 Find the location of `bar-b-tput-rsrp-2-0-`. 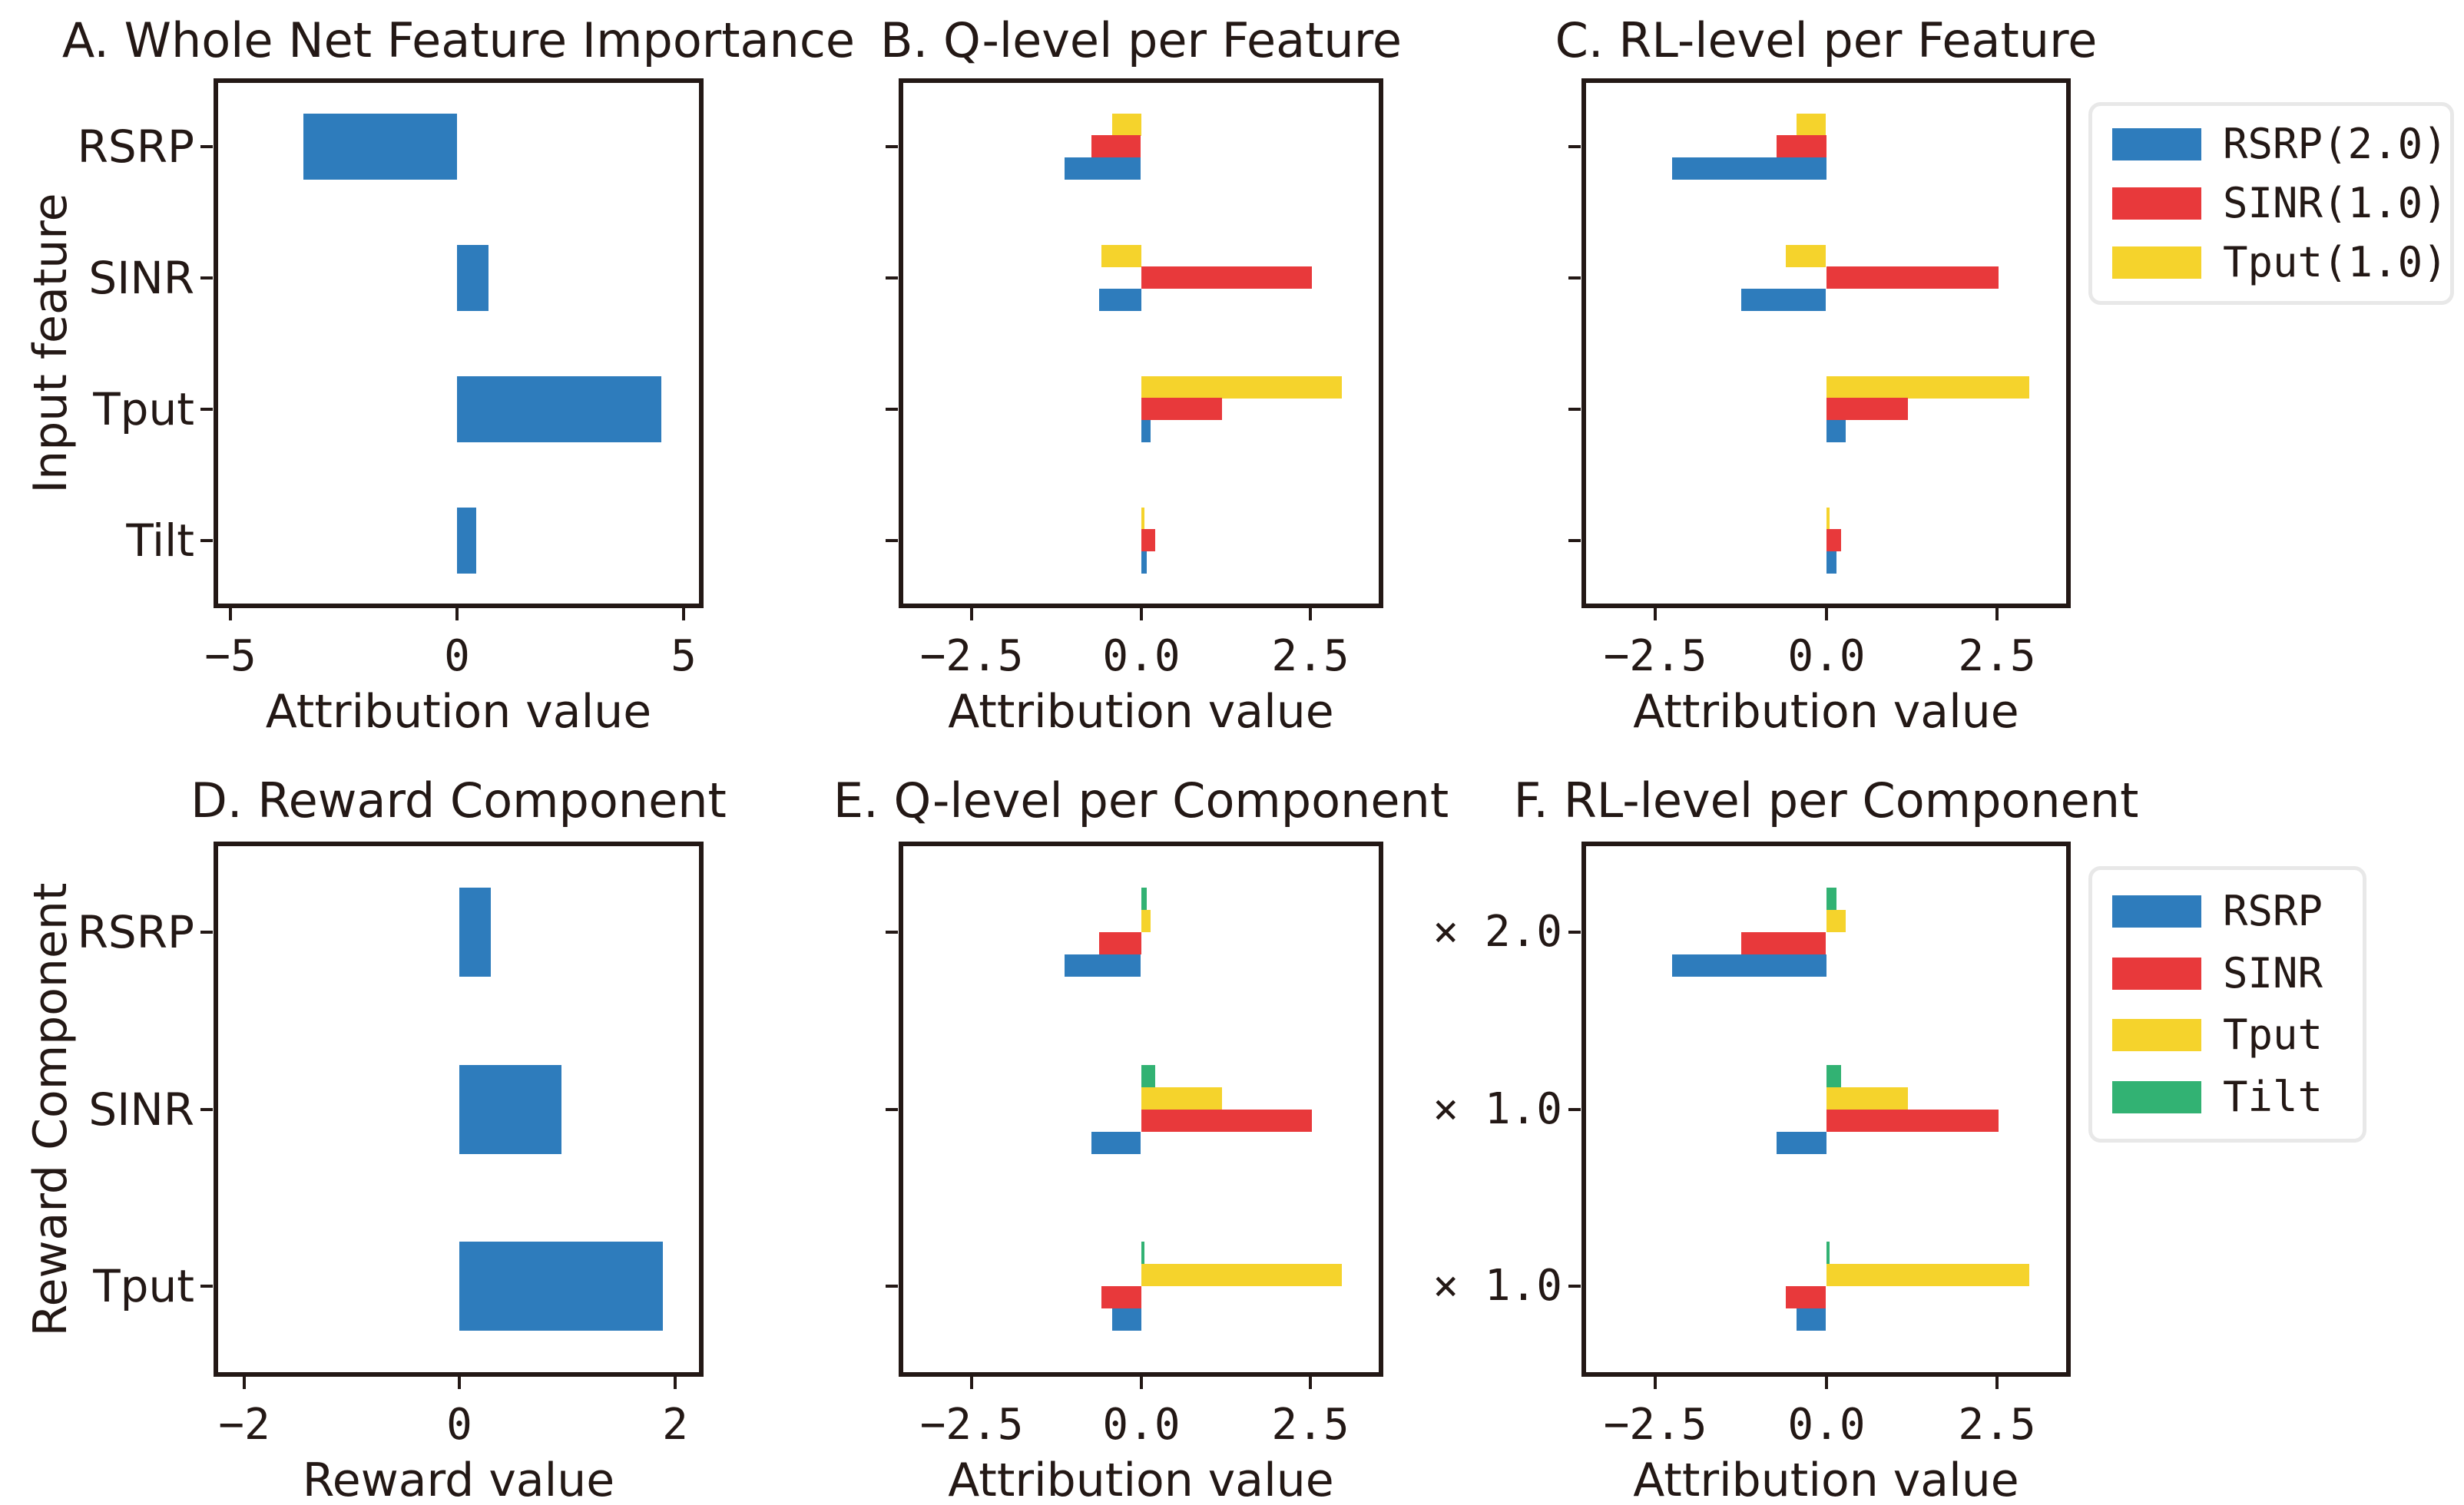

bar-b-tput-rsrp-2-0- is located at coordinates (1146, 431).